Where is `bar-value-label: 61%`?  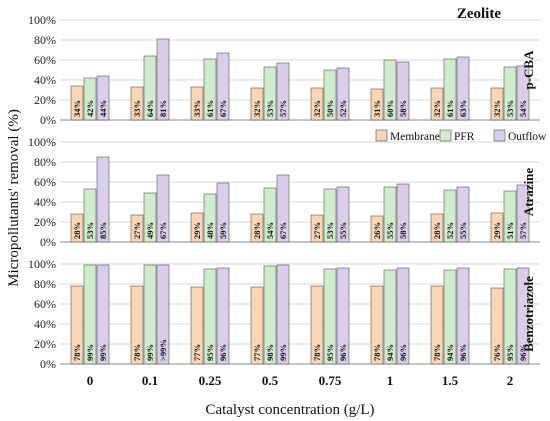
bar-value-label: 61% is located at coordinates (210, 108).